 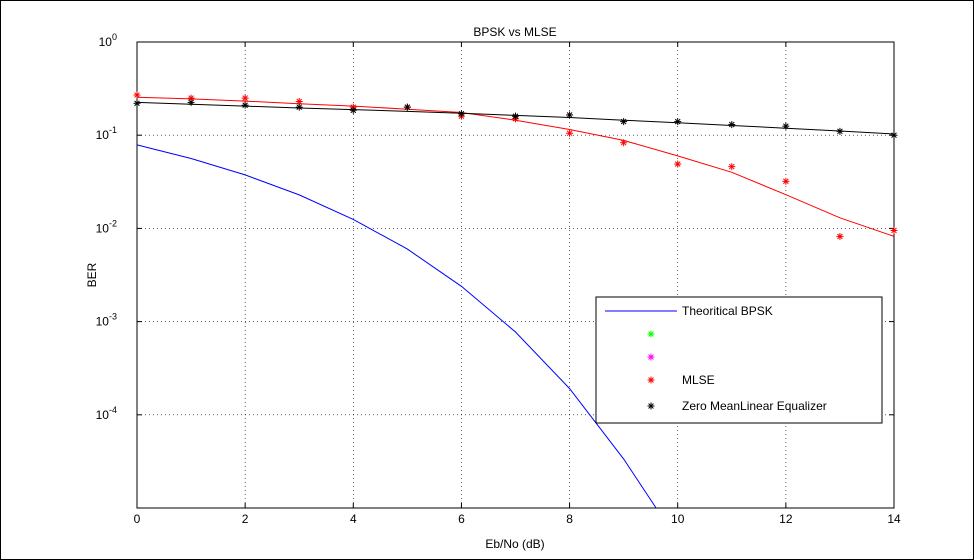 What do you see at coordinates (137, 519) in the screenshot?
I see `x-tick-label: 0` at bounding box center [137, 519].